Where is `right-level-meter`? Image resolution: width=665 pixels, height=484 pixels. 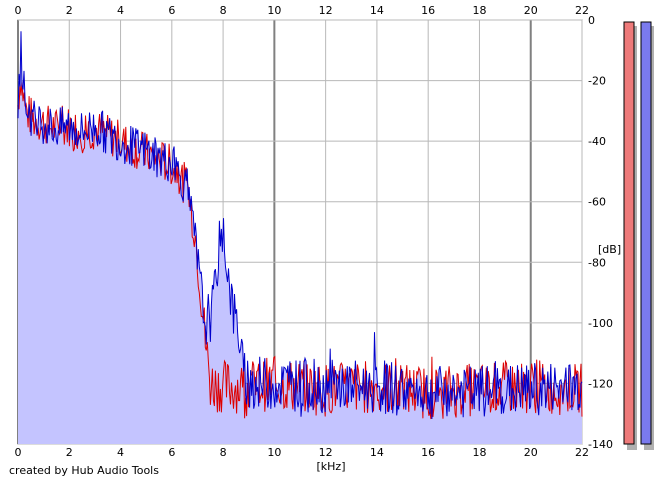 right-level-meter is located at coordinates (646, 233).